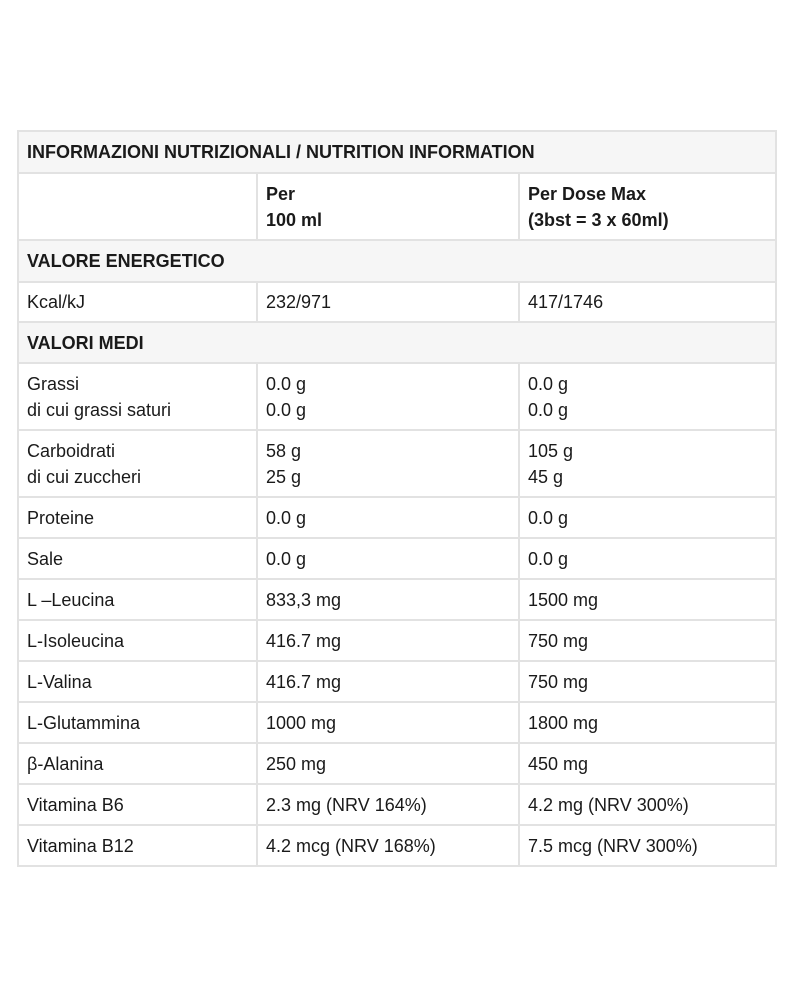 Image resolution: width=800 pixels, height=1000 pixels. Describe the element at coordinates (647, 463) in the screenshot. I see `cell-dose: 105 g 45 g` at that location.